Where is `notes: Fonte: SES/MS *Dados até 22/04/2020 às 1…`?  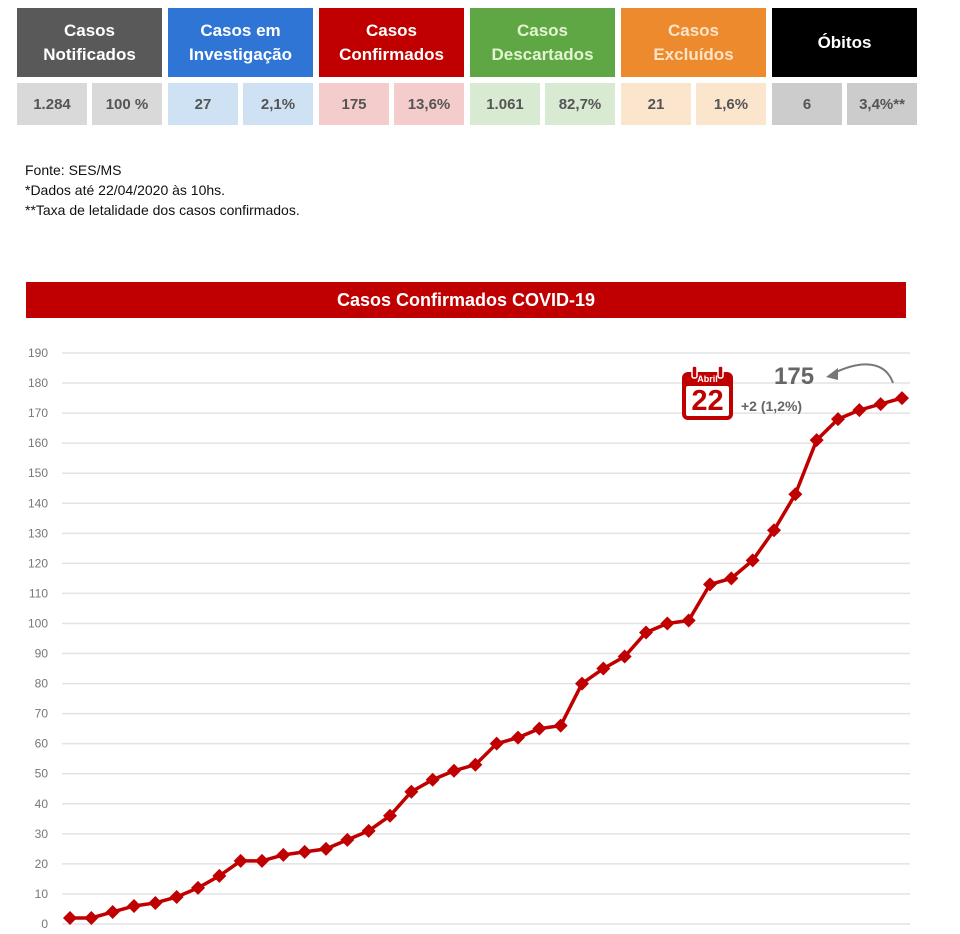
notes: Fonte: SES/MS *Dados até 22/04/2020 às 1… is located at coordinates (162, 190).